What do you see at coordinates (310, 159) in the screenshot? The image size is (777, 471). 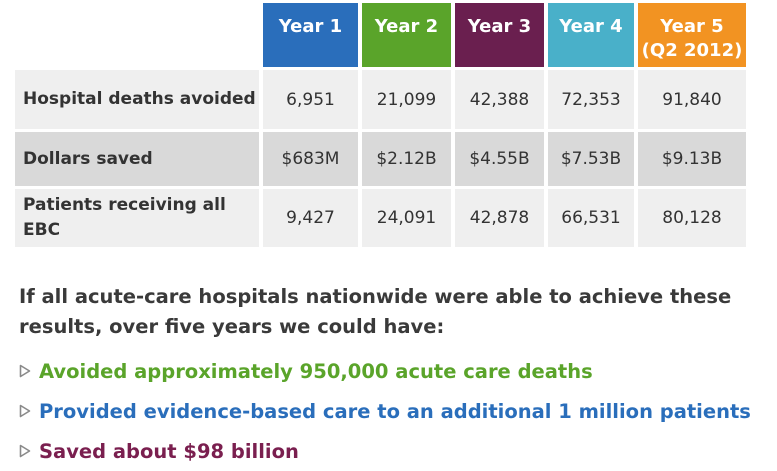 I see `table-cell: $683M` at bounding box center [310, 159].